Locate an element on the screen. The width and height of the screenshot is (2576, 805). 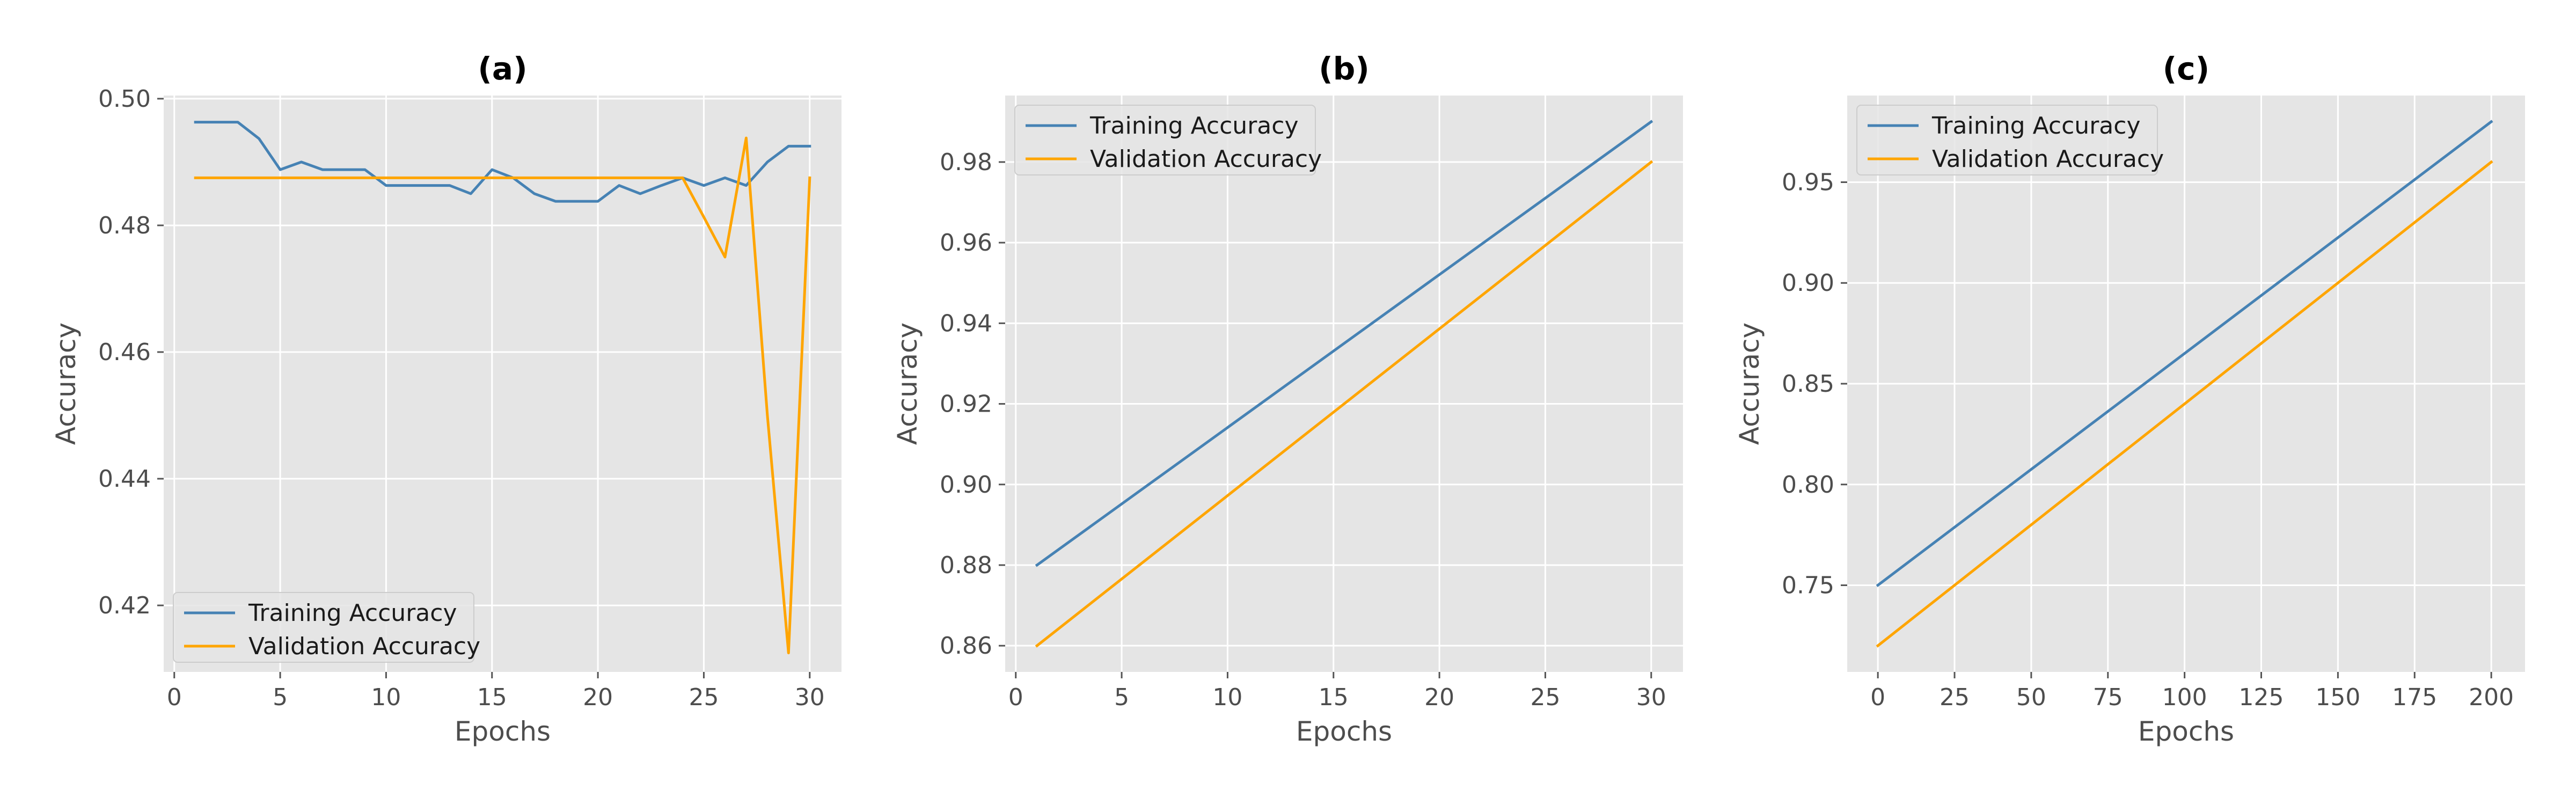
chart-1-x-axis-label: Epochs is located at coordinates (503, 731).